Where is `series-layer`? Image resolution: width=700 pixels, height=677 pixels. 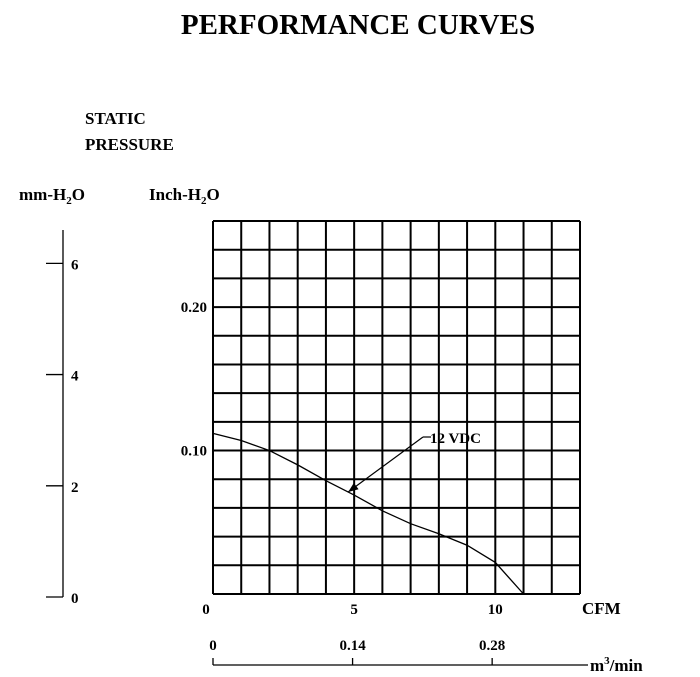
series-layer is located at coordinates (368, 513).